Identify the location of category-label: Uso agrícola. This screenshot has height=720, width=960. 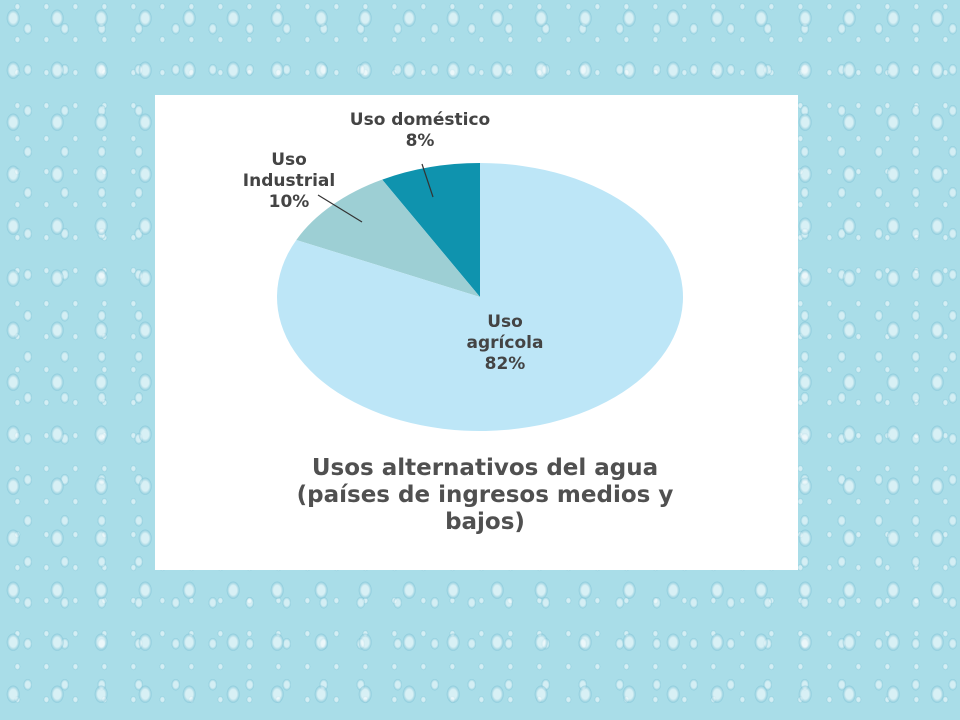
(505, 332).